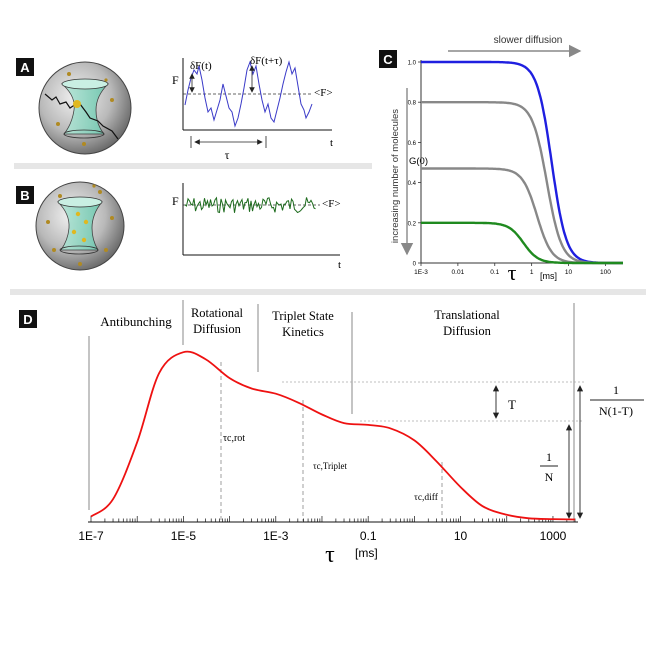  I want to click on panel-a-fluorescence-trace, so click(248, 94).